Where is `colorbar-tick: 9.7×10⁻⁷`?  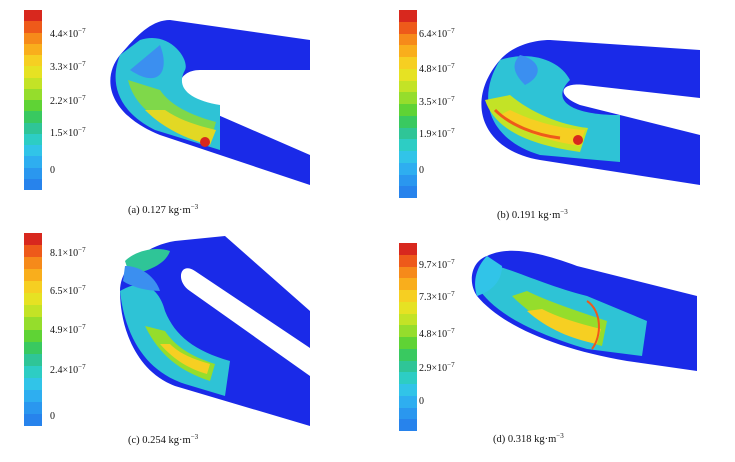
colorbar-tick: 9.7×10⁻⁷ is located at coordinates (437, 264).